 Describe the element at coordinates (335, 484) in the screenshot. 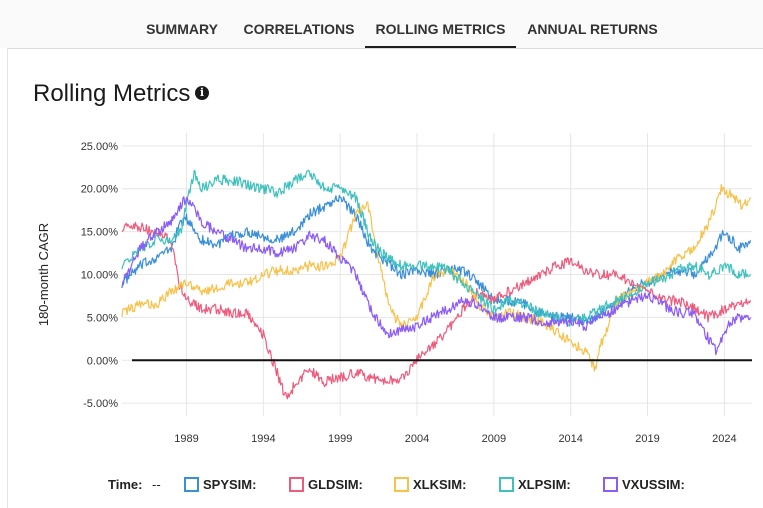

I see `legend-label-gldsim: GLDSIM:` at that location.